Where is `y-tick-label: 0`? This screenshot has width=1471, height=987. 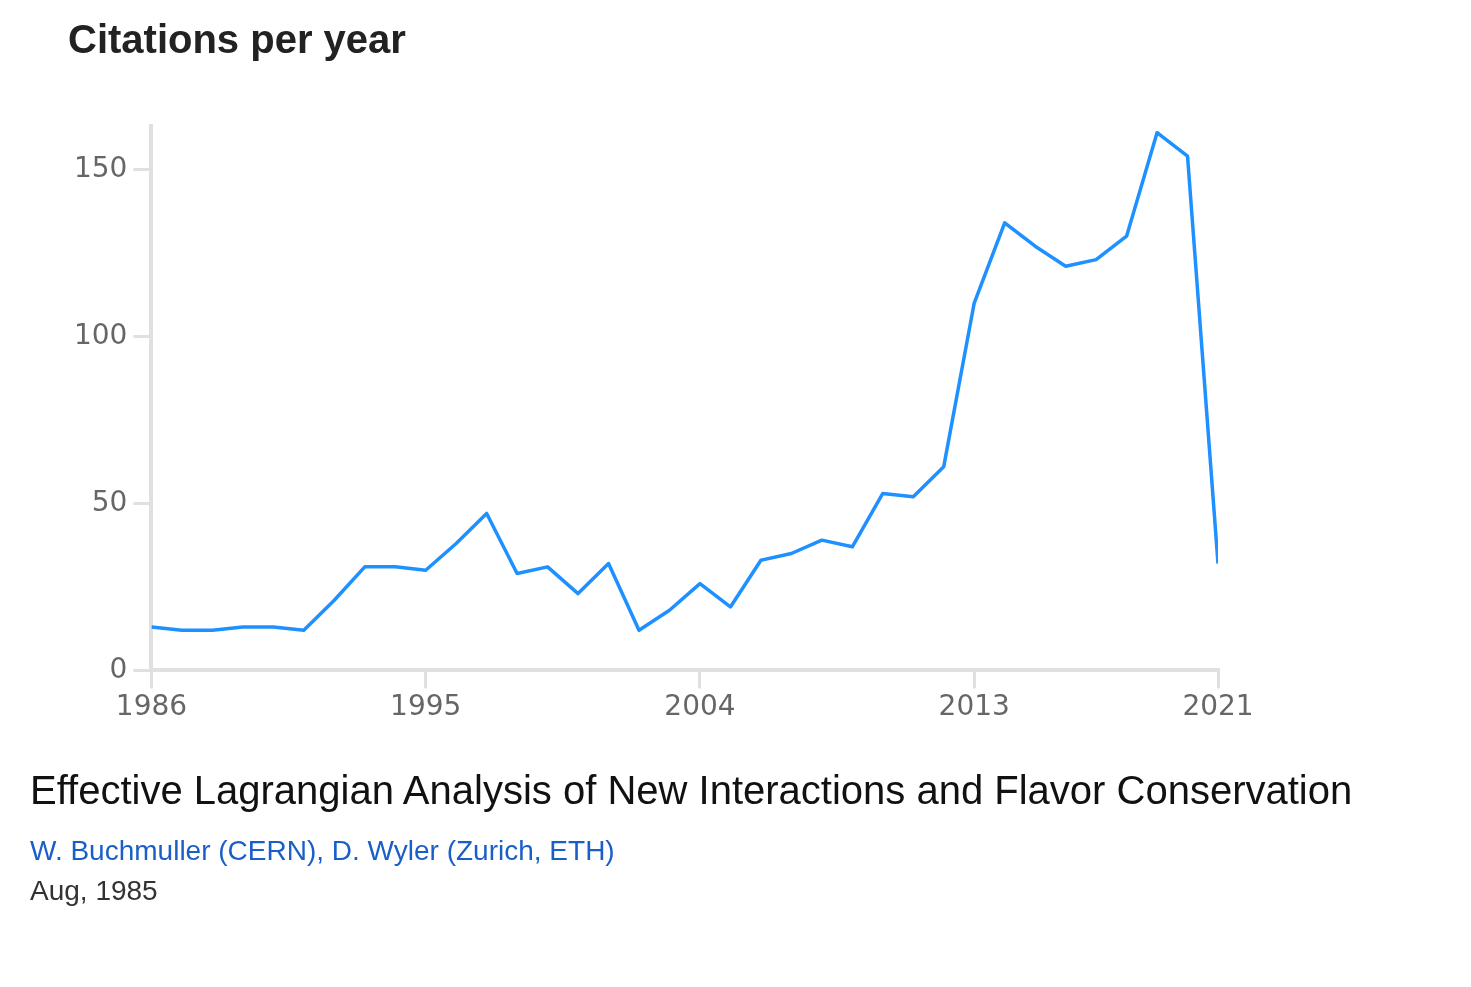 y-tick-label: 0 is located at coordinates (118, 668).